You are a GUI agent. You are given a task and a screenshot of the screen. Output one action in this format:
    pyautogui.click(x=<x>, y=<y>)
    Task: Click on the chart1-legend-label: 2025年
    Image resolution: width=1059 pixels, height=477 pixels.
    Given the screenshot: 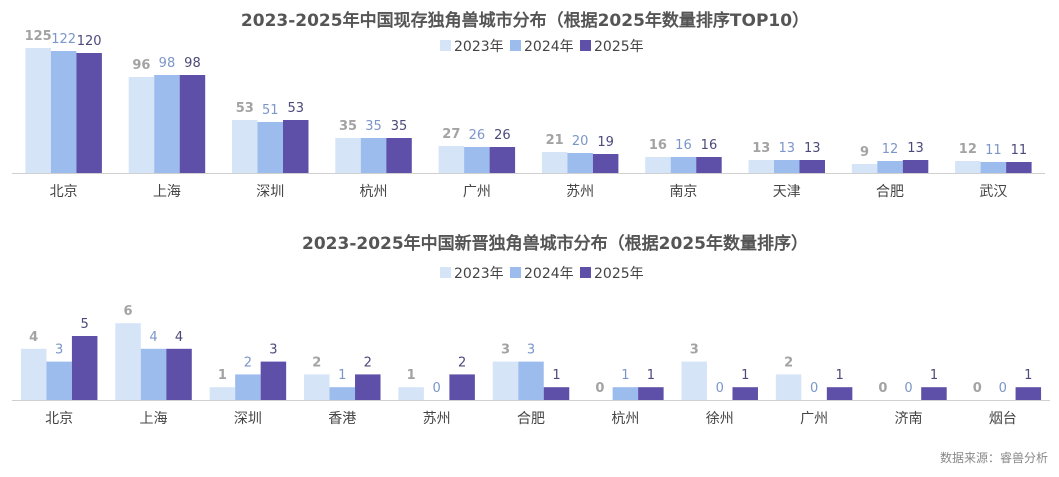 What is the action you would take?
    pyautogui.click(x=619, y=47)
    